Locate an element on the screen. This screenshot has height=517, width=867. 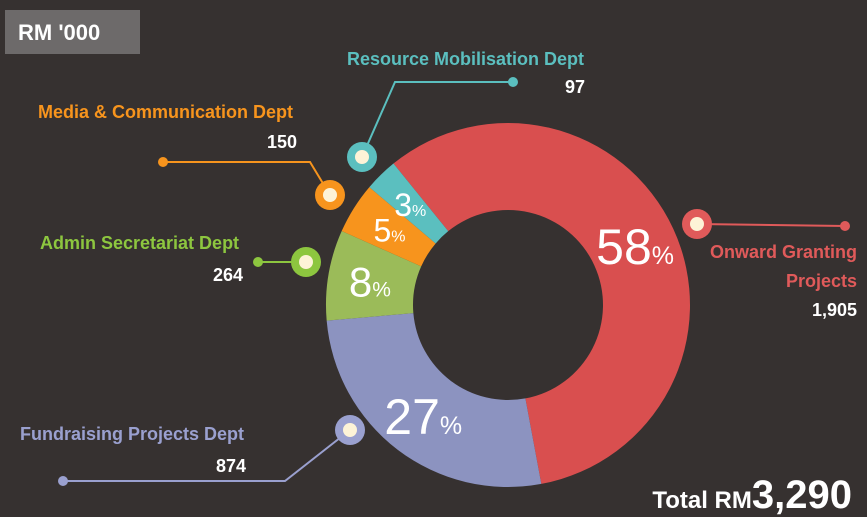
percent-value: 5 is located at coordinates (382, 231).